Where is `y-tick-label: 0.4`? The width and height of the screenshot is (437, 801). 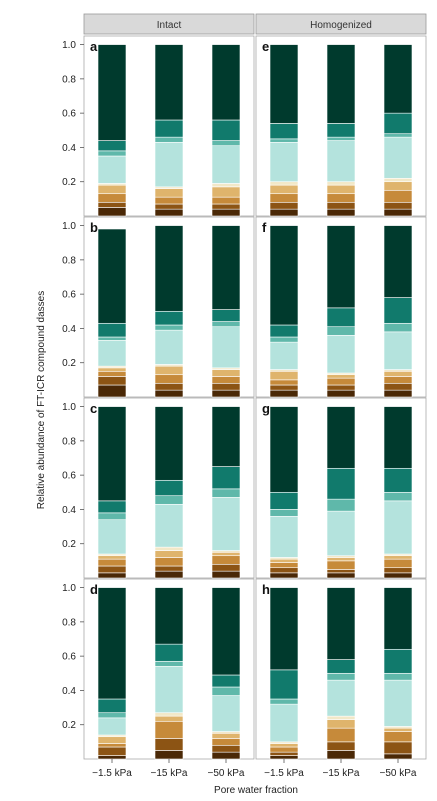 y-tick-label: 0.4 is located at coordinates (69, 329).